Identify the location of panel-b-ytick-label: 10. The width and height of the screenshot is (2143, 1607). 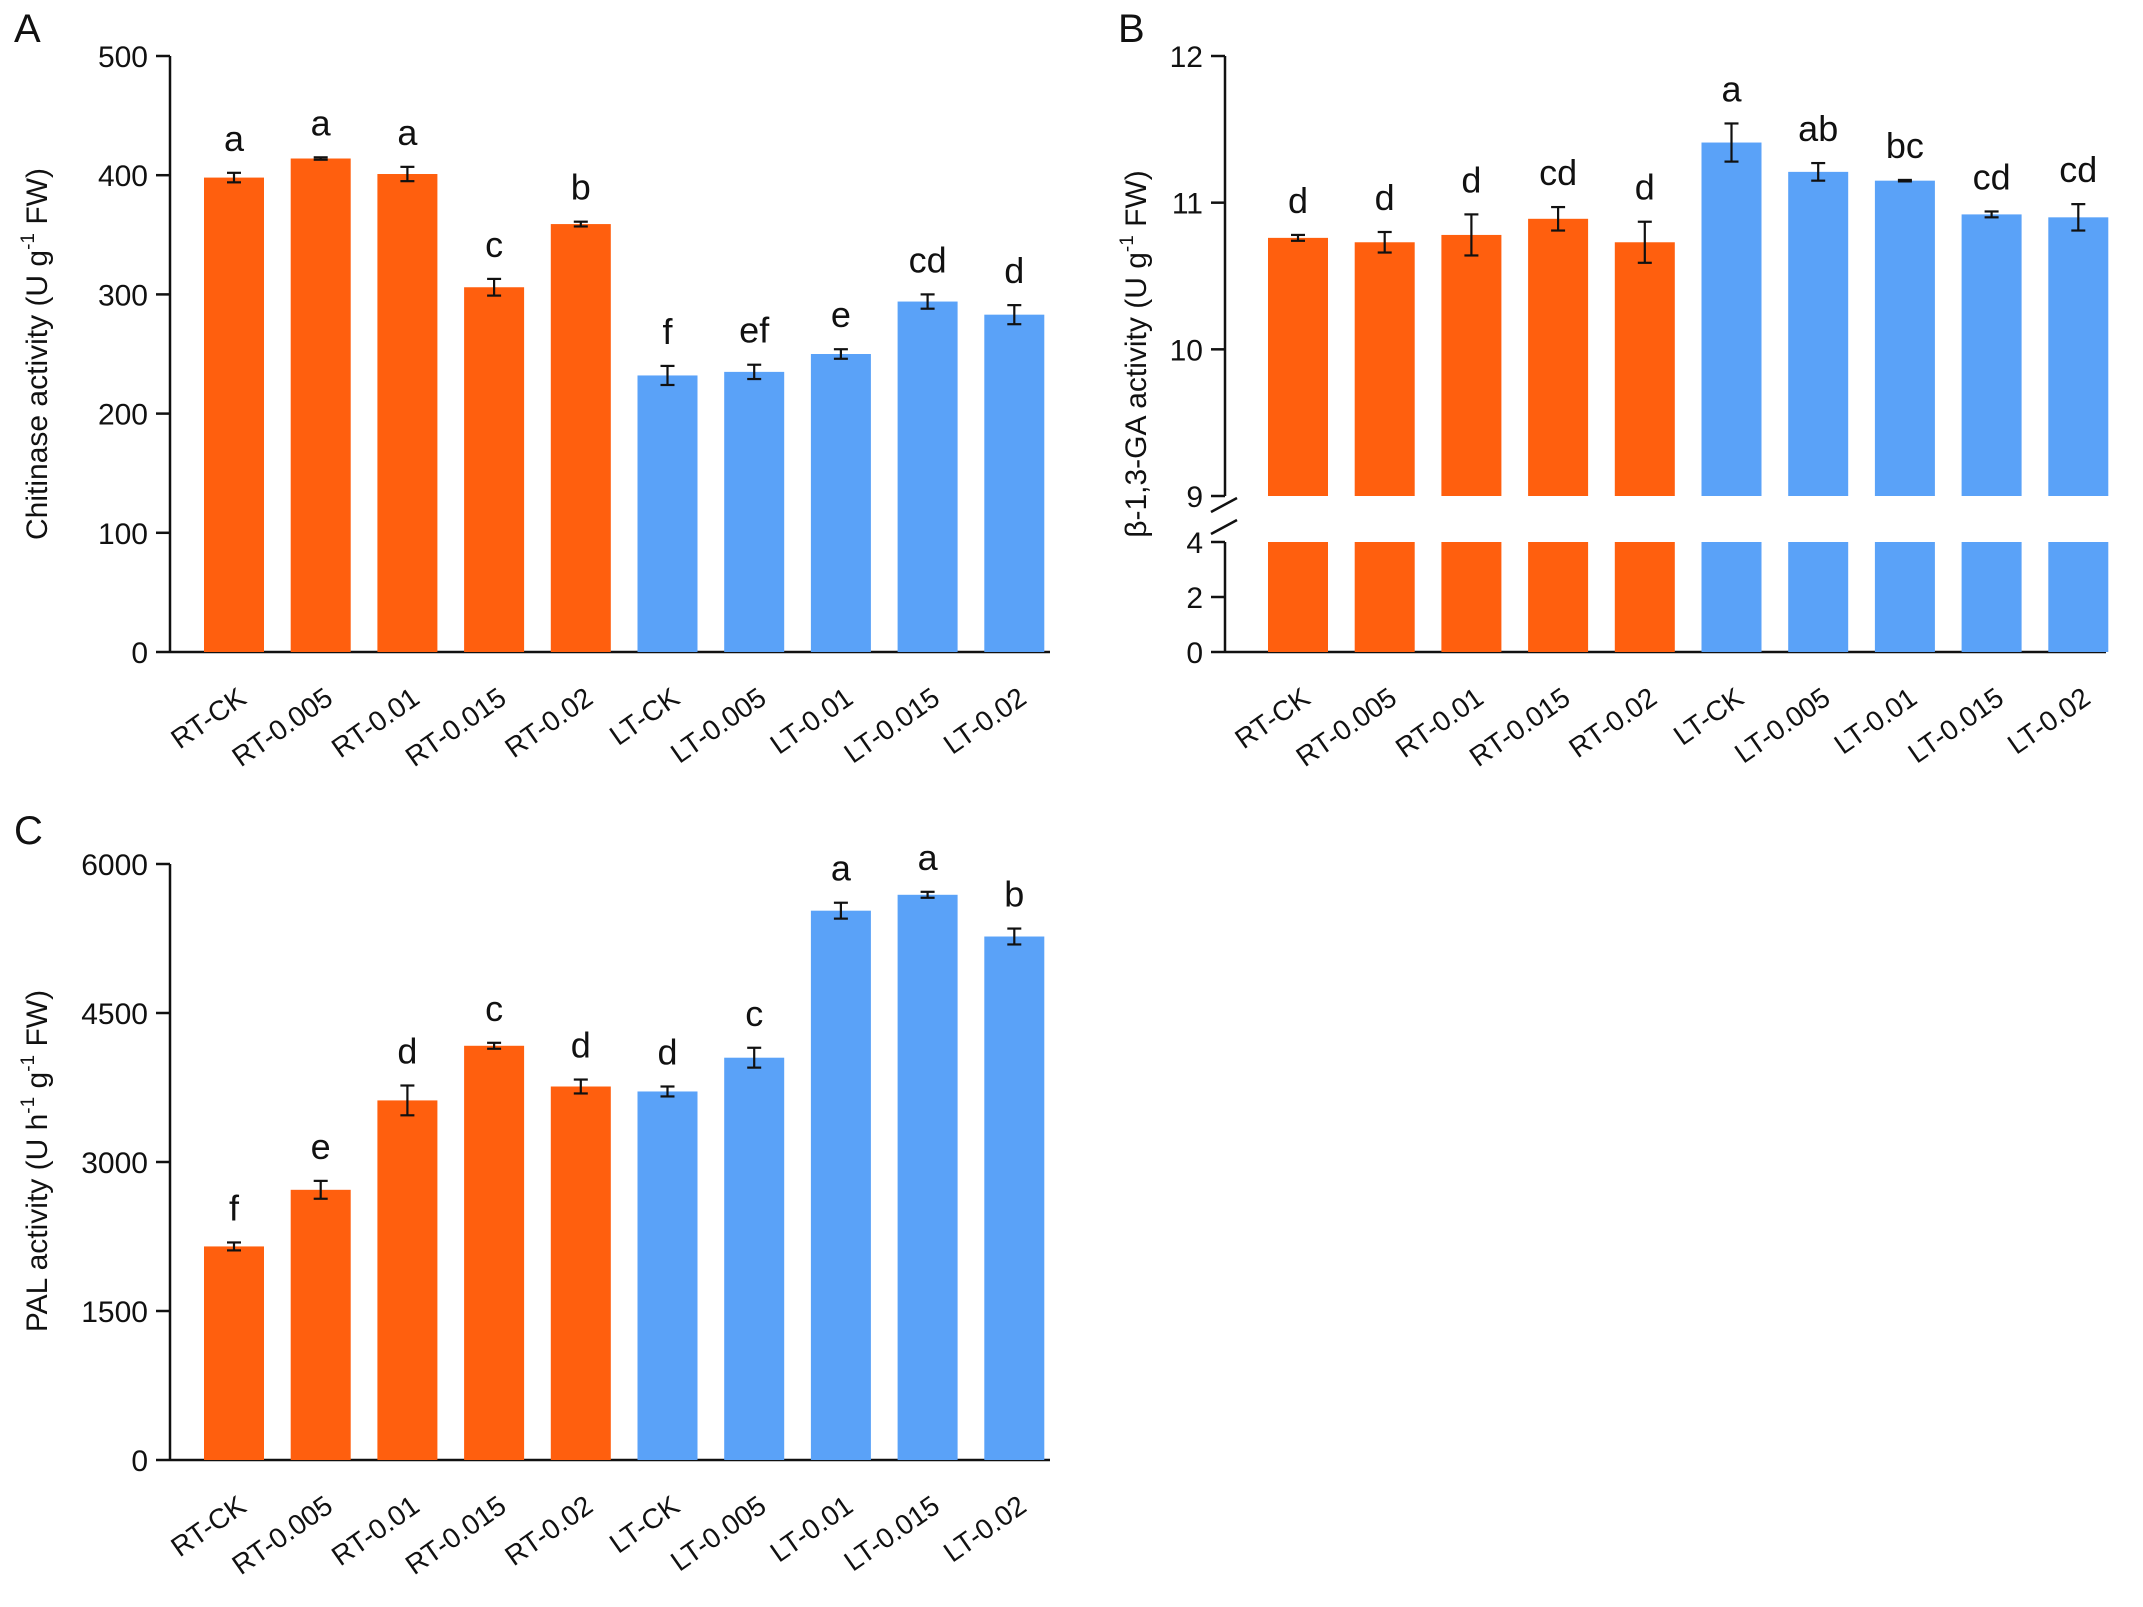
(1186, 350).